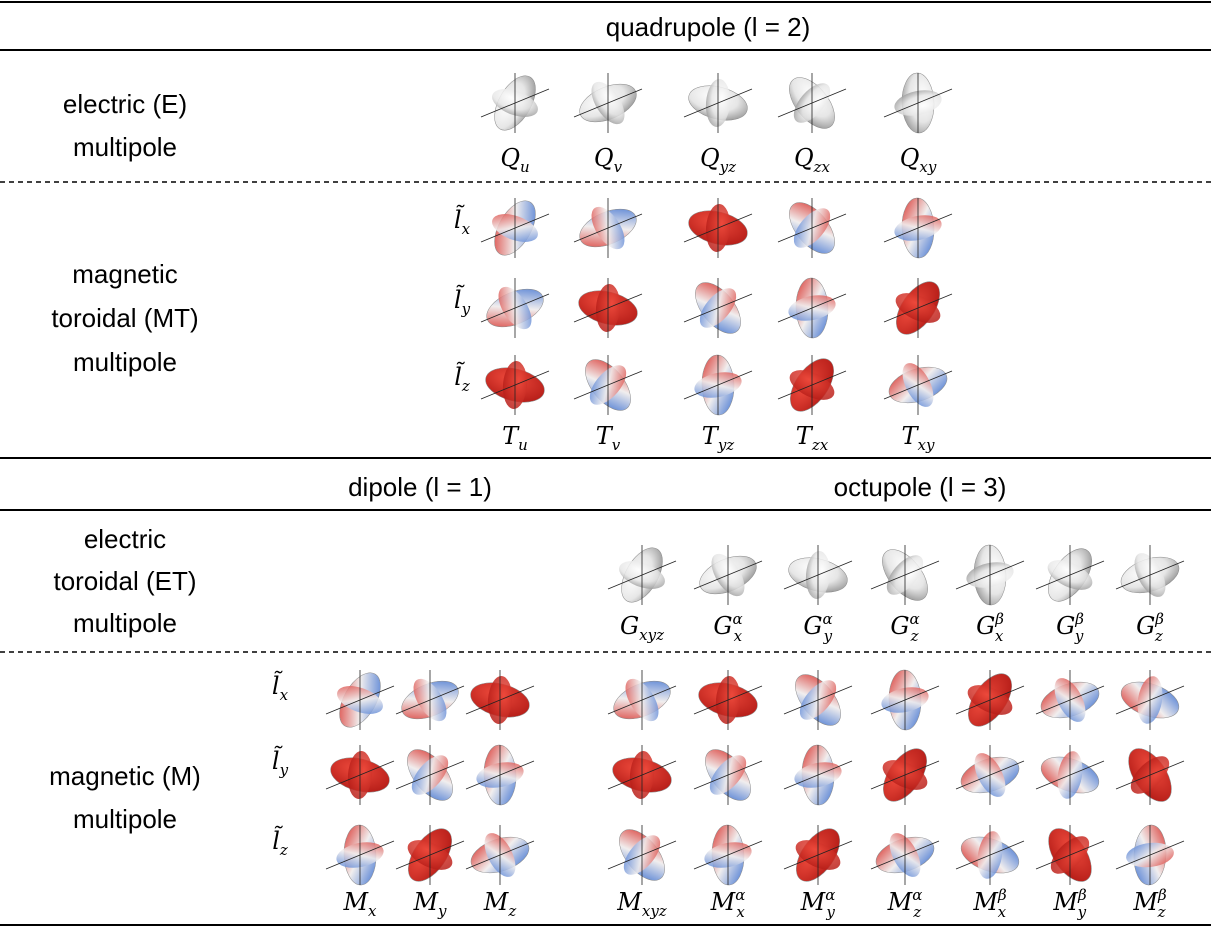 This screenshot has width=1211, height=927. Describe the element at coordinates (608, 160) in the screenshot. I see `symbol: Qv` at that location.